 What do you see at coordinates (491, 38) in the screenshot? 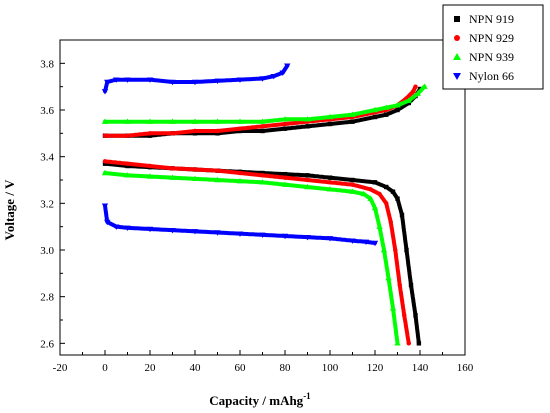
I see `legend-label: NPN 929` at bounding box center [491, 38].